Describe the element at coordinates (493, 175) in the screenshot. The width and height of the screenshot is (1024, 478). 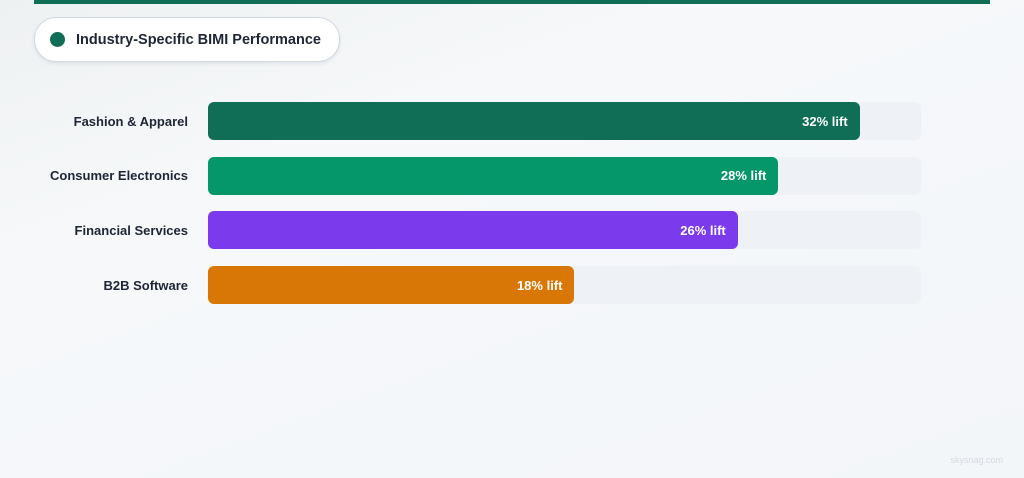
I see `bar-fill: 28% lift` at that location.